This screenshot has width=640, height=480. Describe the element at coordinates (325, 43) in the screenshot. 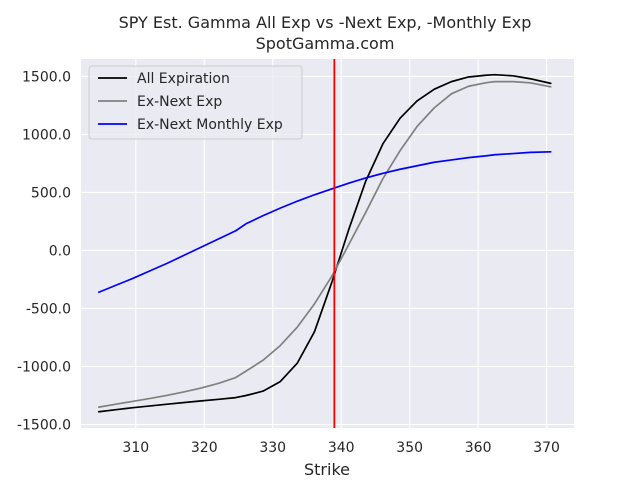

I see `chart-subtitle: SpotGamma.com` at that location.